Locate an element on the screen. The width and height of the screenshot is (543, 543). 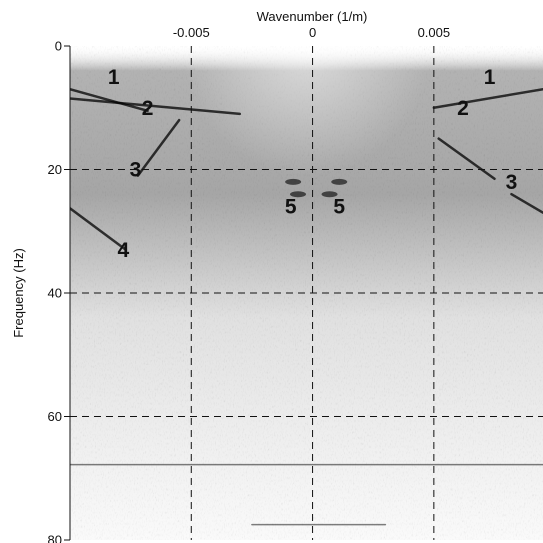
x-axis-title: Wavenumber (1/m) is located at coordinates (312, 16).